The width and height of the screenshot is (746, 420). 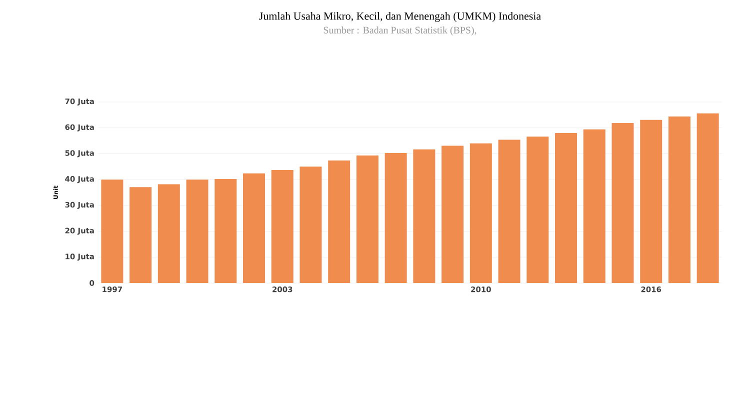 What do you see at coordinates (400, 17) in the screenshot?
I see `chart-title: Jumlah Usaha Mikro, Kecil, dan Menengah (UMKM) Indonesia` at bounding box center [400, 17].